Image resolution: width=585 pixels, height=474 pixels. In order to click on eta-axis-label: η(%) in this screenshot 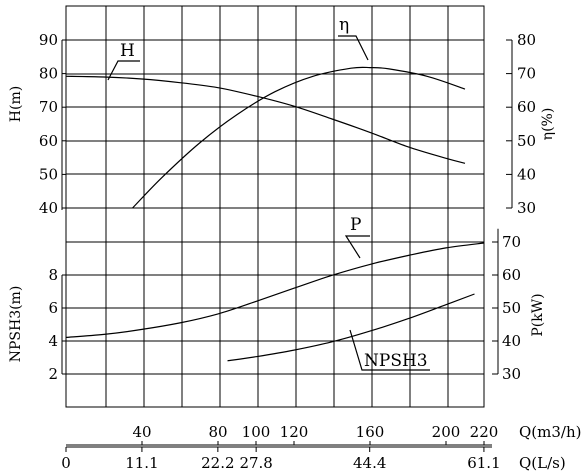, I will do `click(548, 124)`.